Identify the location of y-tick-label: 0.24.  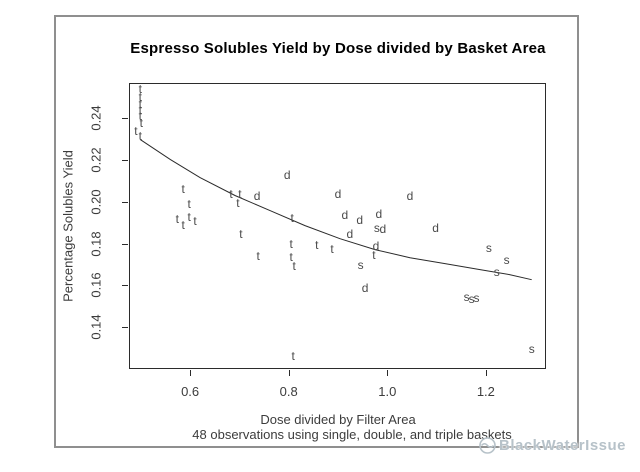
(96, 118).